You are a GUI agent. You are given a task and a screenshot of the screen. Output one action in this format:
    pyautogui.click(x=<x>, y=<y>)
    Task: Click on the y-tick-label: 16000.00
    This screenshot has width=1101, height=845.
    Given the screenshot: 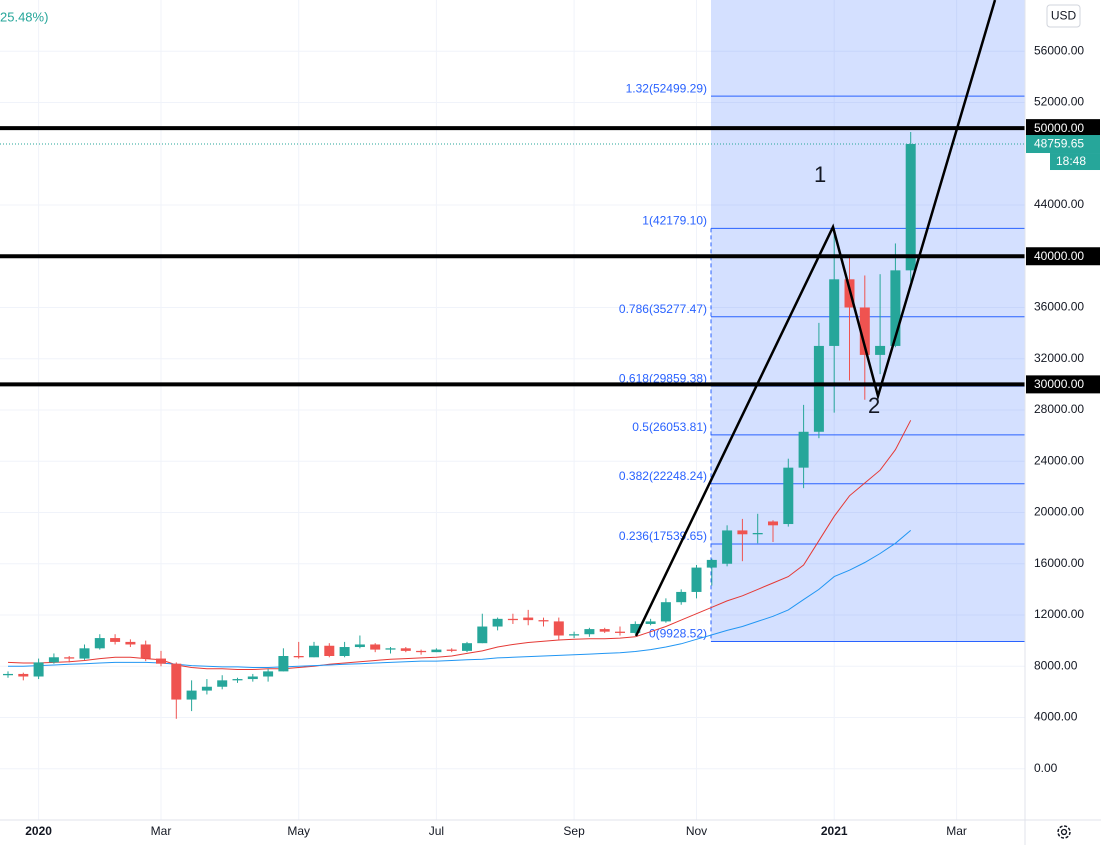 What is the action you would take?
    pyautogui.click(x=1059, y=563)
    